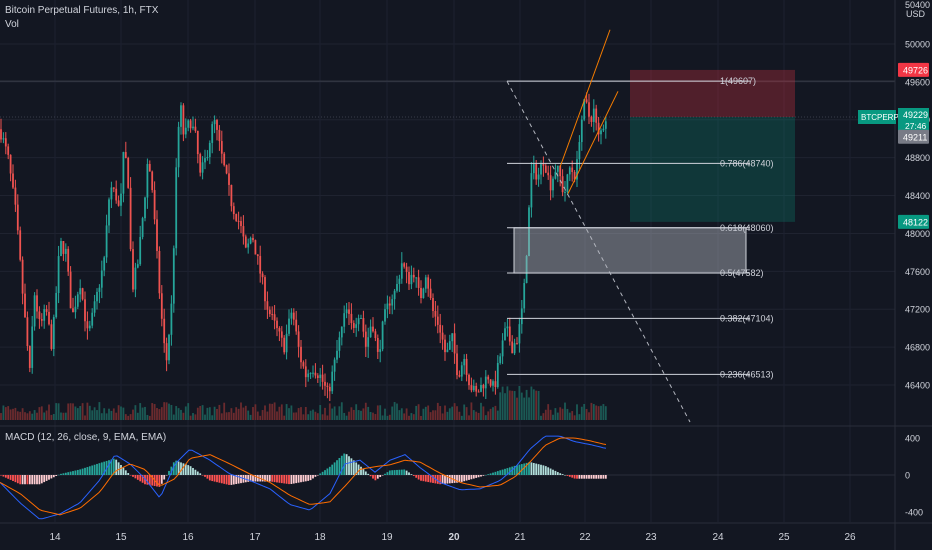 The height and width of the screenshot is (550, 932). What do you see at coordinates (12, 24) in the screenshot?
I see `volume-label: Vol` at bounding box center [12, 24].